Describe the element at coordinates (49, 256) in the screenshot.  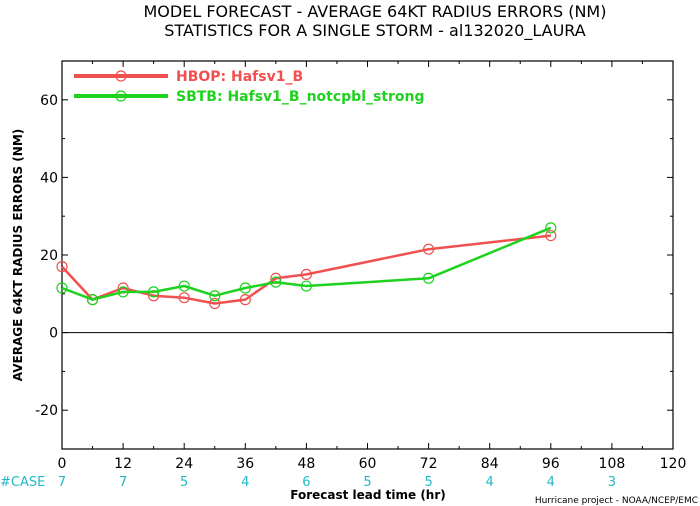
I see `y-tick-label: 20` at that location.